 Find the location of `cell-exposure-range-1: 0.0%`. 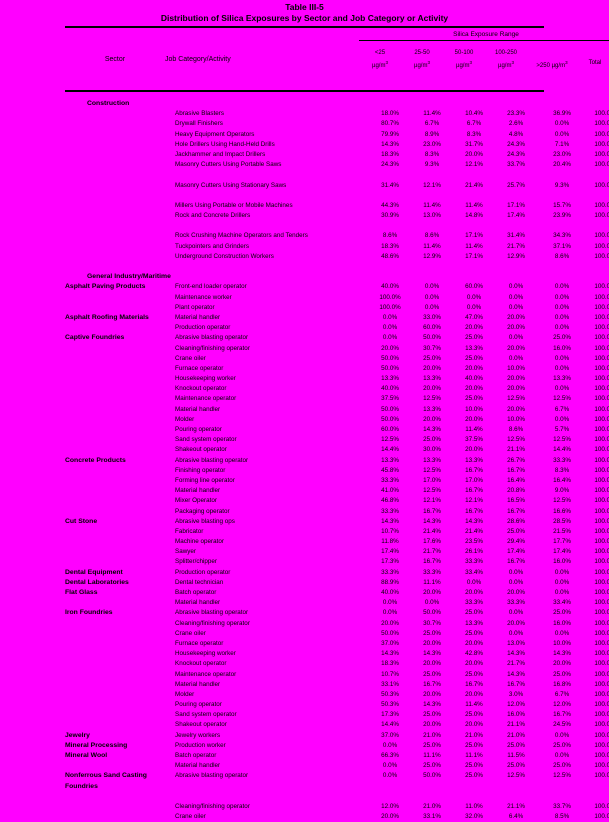

cell-exposure-range-1: 0.0% is located at coordinates (432, 297).